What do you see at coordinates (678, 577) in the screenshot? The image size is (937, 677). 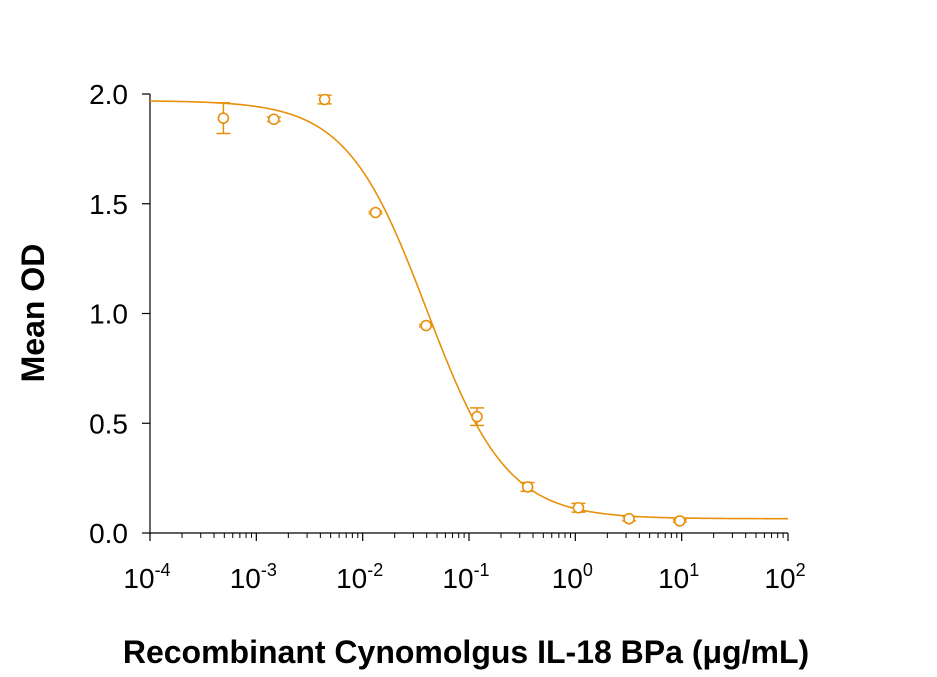 I see `x-tick-label: 10¹` at bounding box center [678, 577].